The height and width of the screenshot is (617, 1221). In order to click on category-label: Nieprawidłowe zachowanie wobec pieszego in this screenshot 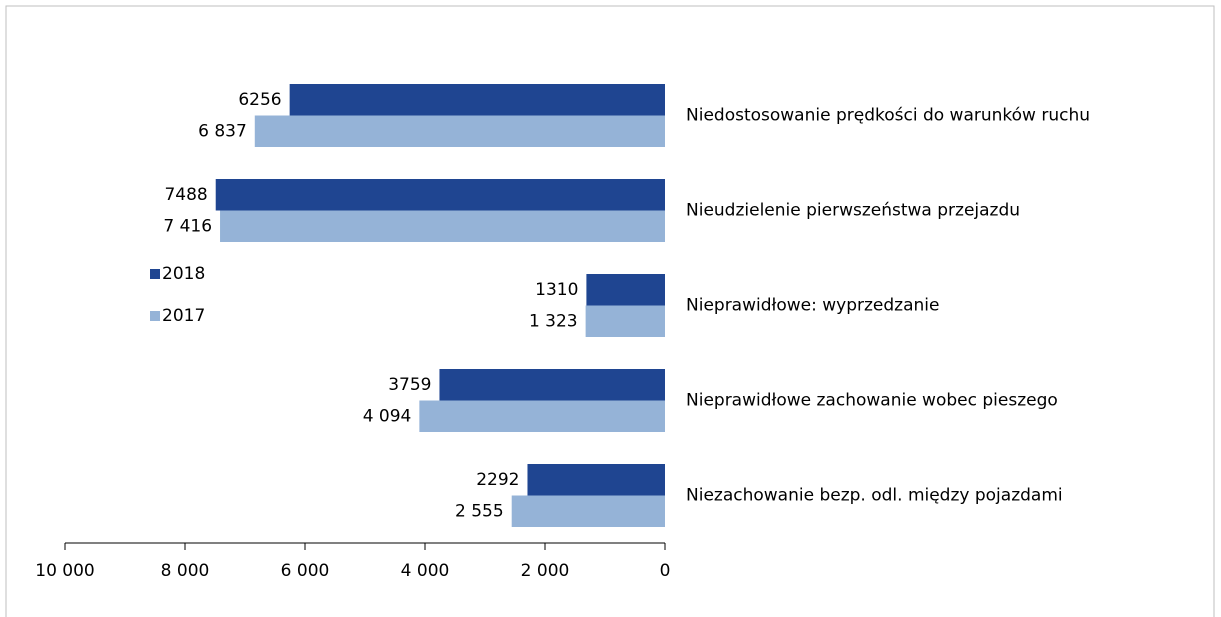, I will do `click(872, 401)`.